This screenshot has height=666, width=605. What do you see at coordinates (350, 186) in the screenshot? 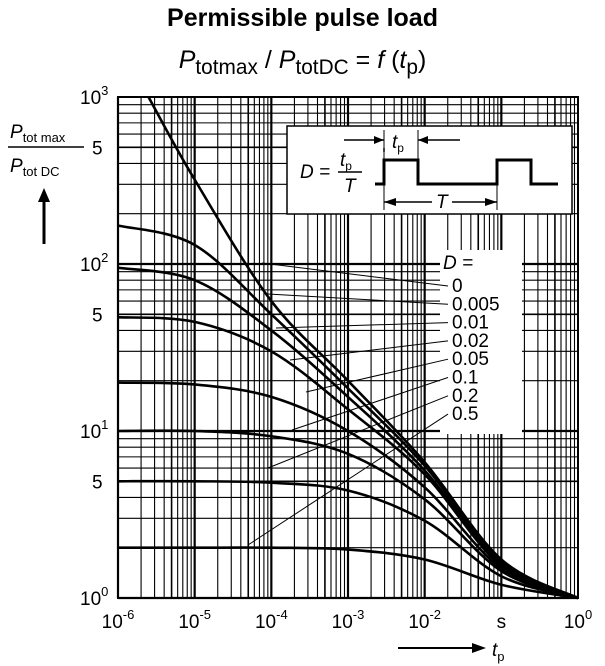
I see `inset-formula-den: T` at bounding box center [350, 186].